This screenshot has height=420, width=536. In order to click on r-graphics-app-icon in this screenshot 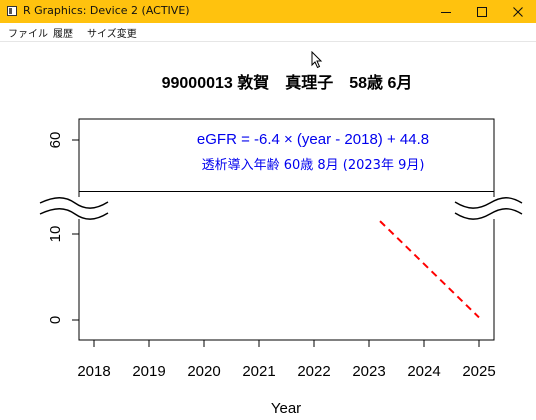, I will do `click(12, 11)`.